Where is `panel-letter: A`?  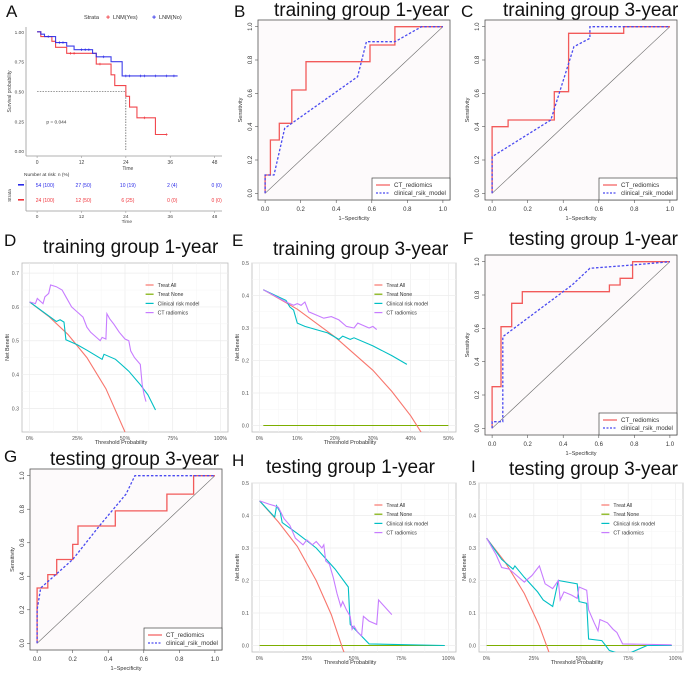
panel-letter: A is located at coordinates (12, 11).